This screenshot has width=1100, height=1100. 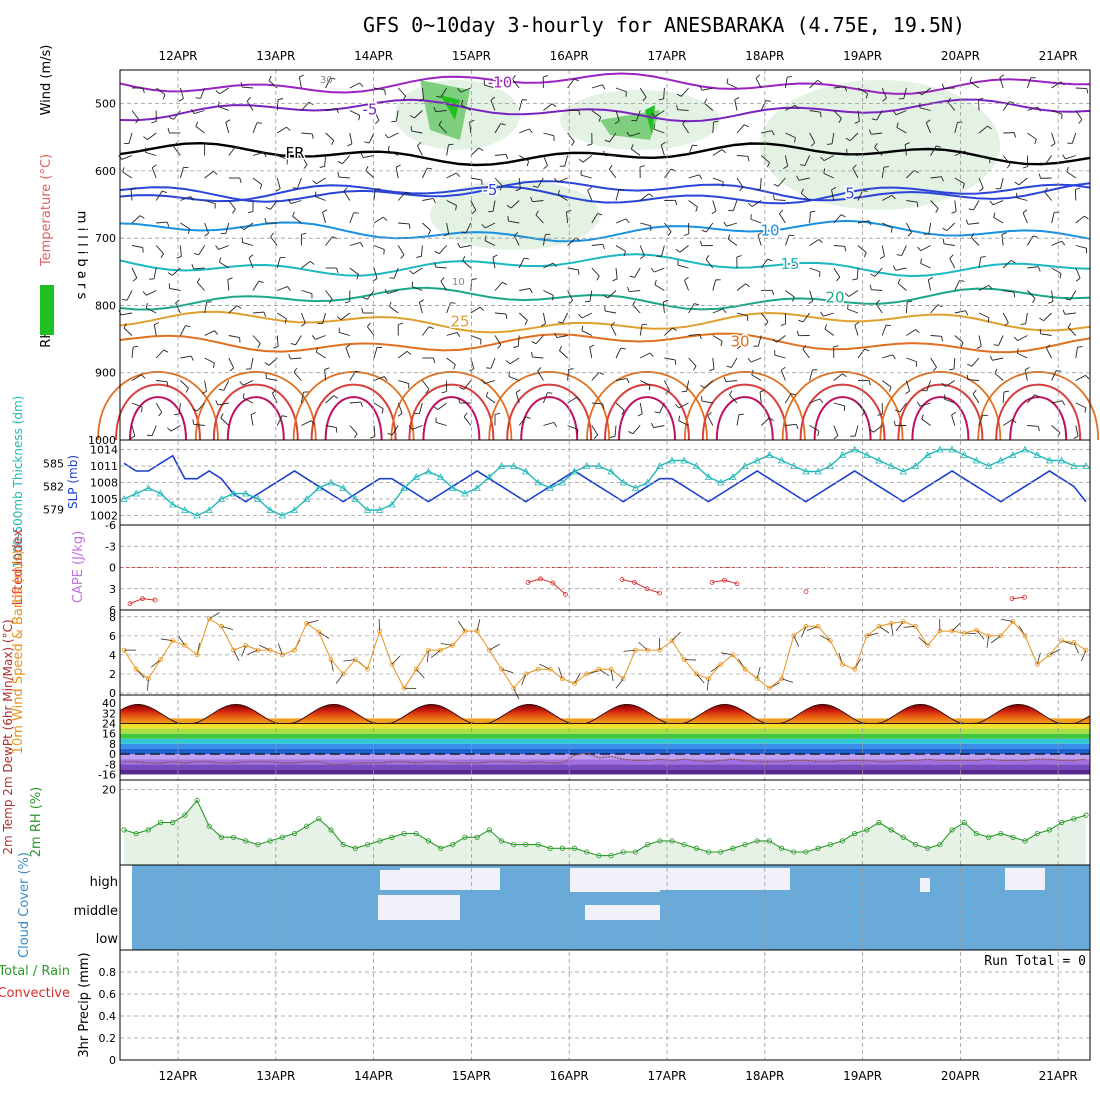 What do you see at coordinates (319, 632) in the screenshot?
I see `wind-point` at bounding box center [319, 632].